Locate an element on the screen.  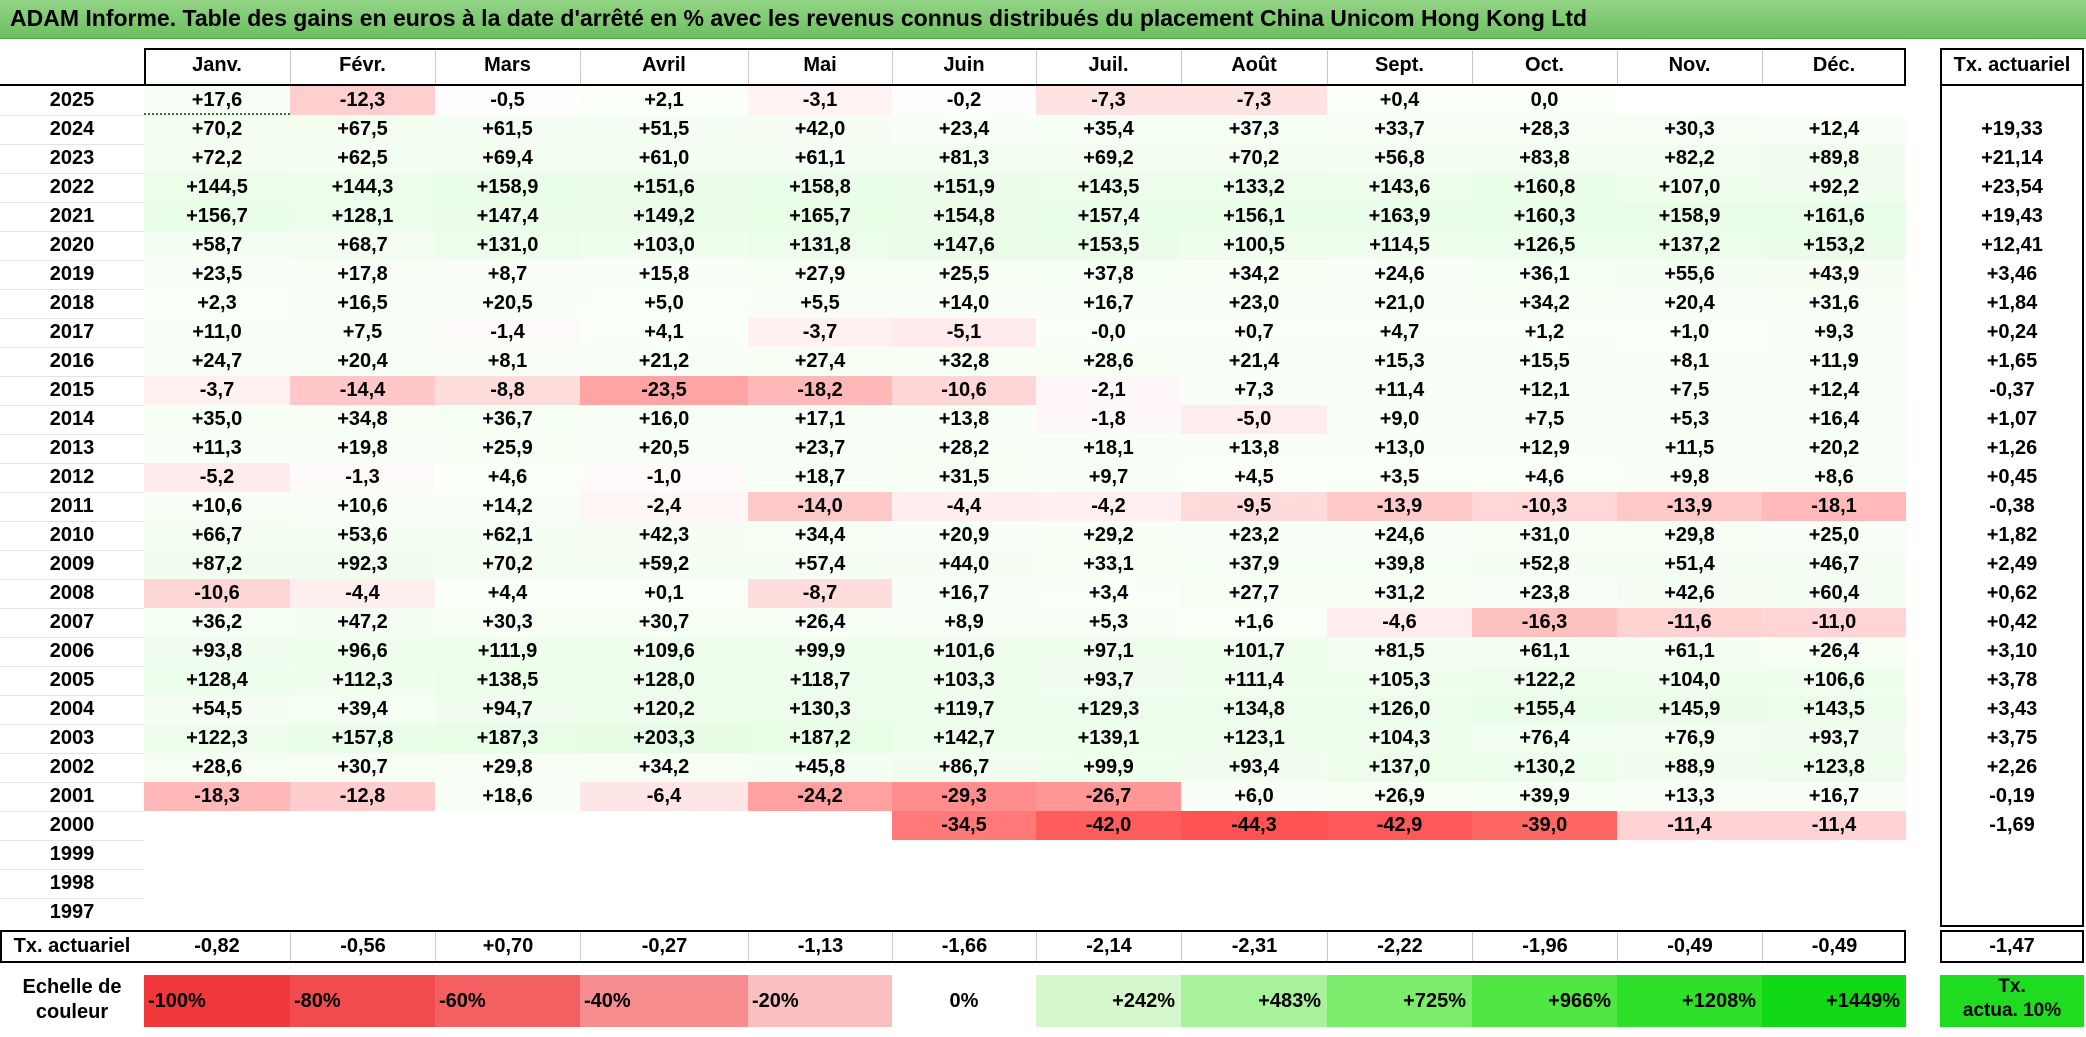
heatmap-cell: +153,2 is located at coordinates (1834, 245).